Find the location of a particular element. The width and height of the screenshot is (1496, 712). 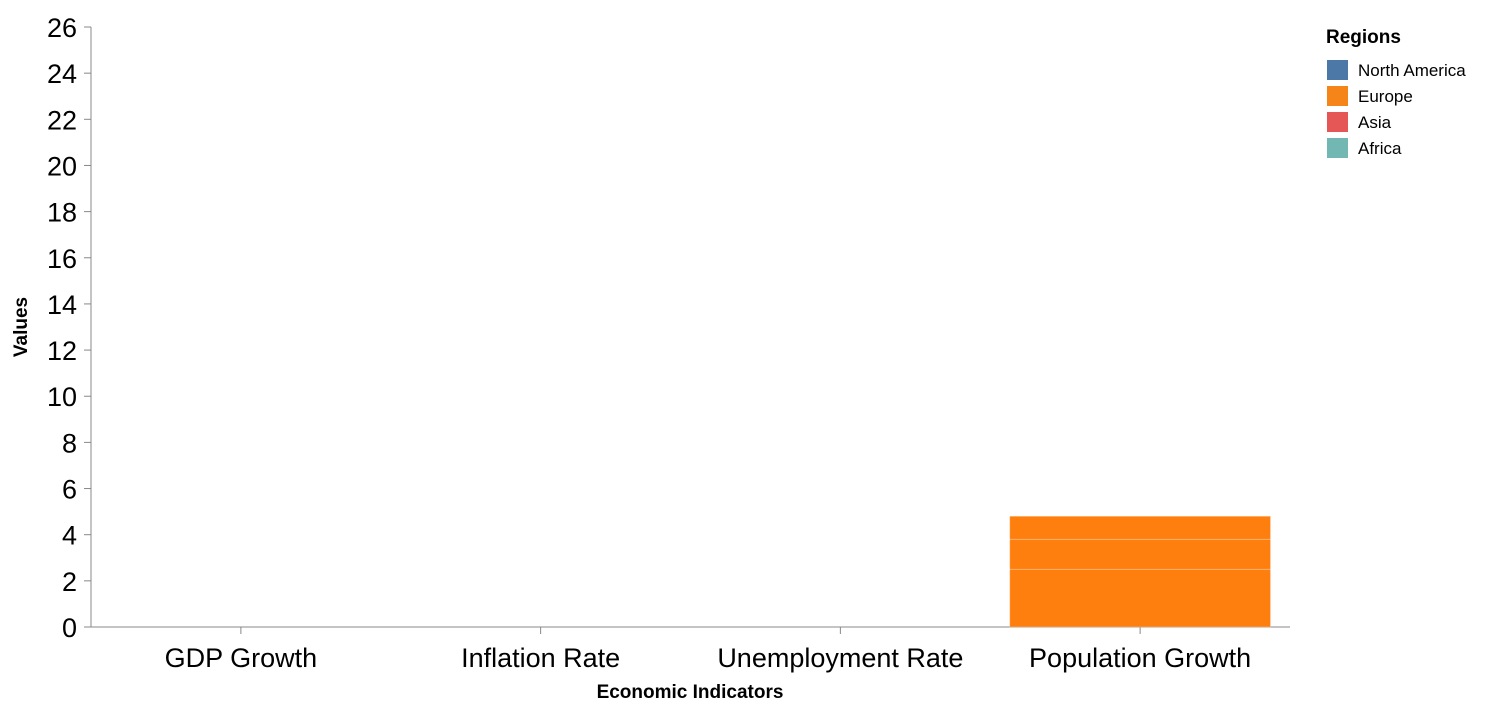

legend: Regions North America Europe Asia Africa is located at coordinates (1396, 92).